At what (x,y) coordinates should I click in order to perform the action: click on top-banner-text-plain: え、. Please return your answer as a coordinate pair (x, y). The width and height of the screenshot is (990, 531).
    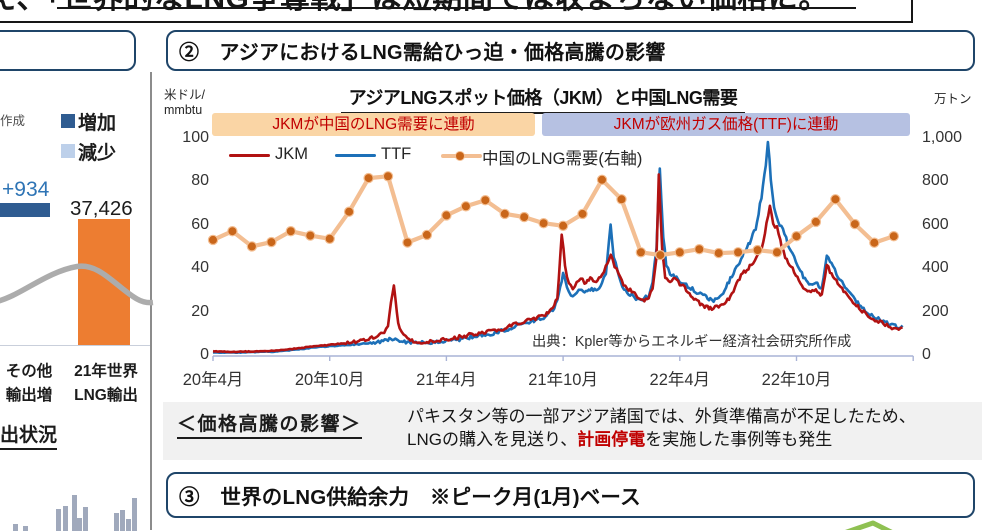
    Looking at the image, I should click on (23, 7).